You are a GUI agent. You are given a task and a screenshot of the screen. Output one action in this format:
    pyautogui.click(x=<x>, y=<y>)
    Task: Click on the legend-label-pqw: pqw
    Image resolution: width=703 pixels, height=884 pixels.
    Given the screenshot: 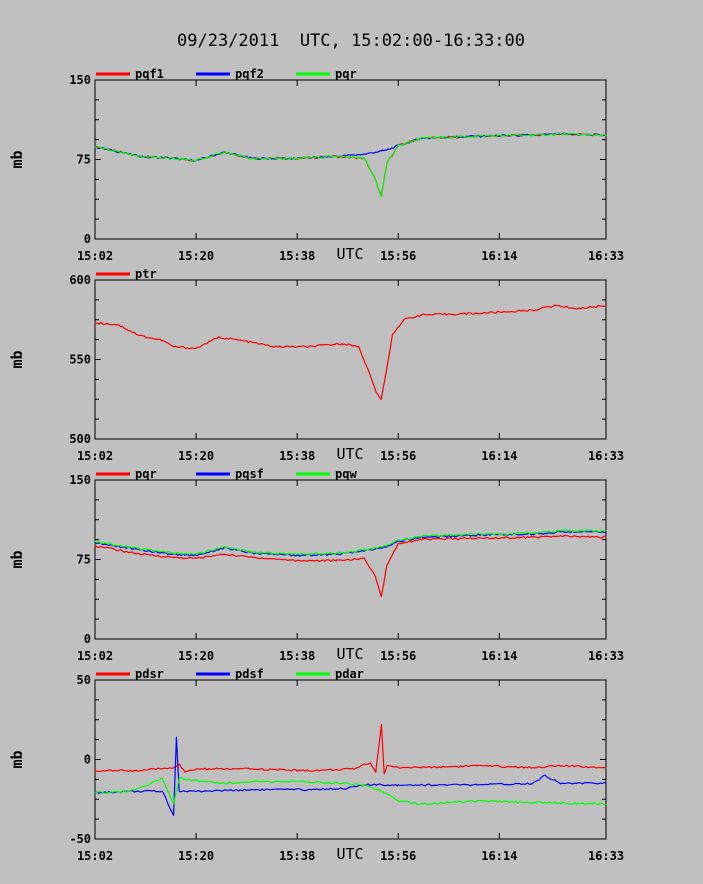 What is the action you would take?
    pyautogui.click(x=346, y=474)
    